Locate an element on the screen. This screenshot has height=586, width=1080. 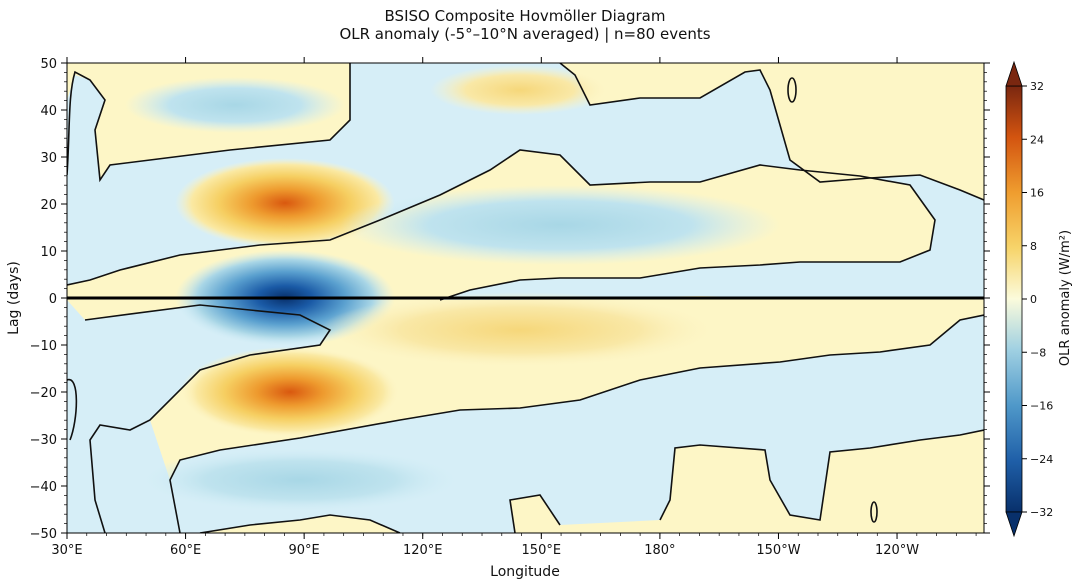
pos-anomaly-lag is located at coordinates (290, 392).